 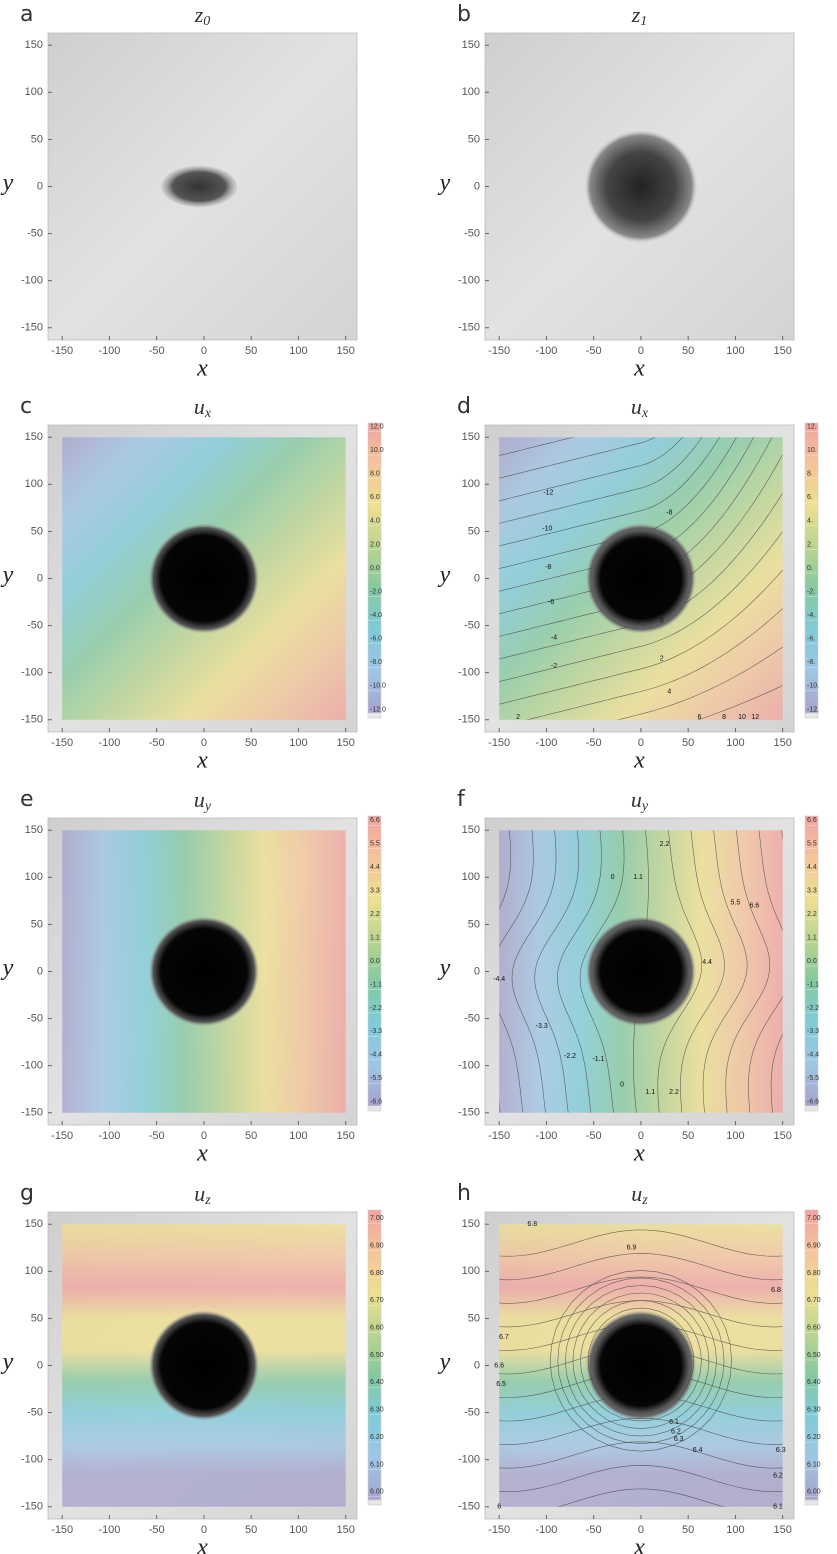 I want to click on colorbar-tick-label: -2.2, so click(x=813, y=1008).